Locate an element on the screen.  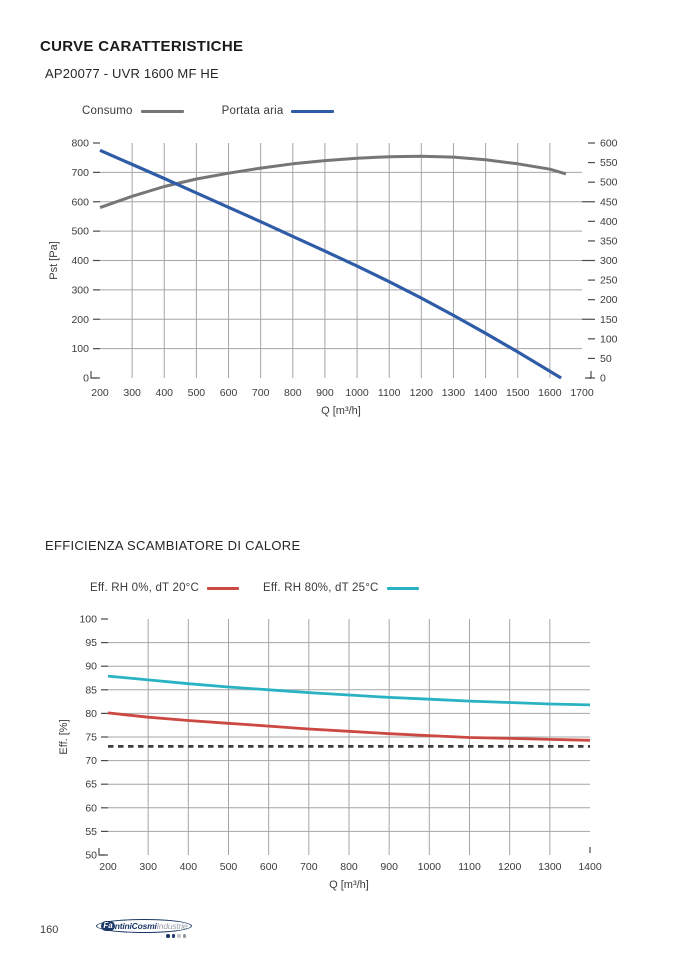
svg-text: 1500 is located at coordinates (518, 393).